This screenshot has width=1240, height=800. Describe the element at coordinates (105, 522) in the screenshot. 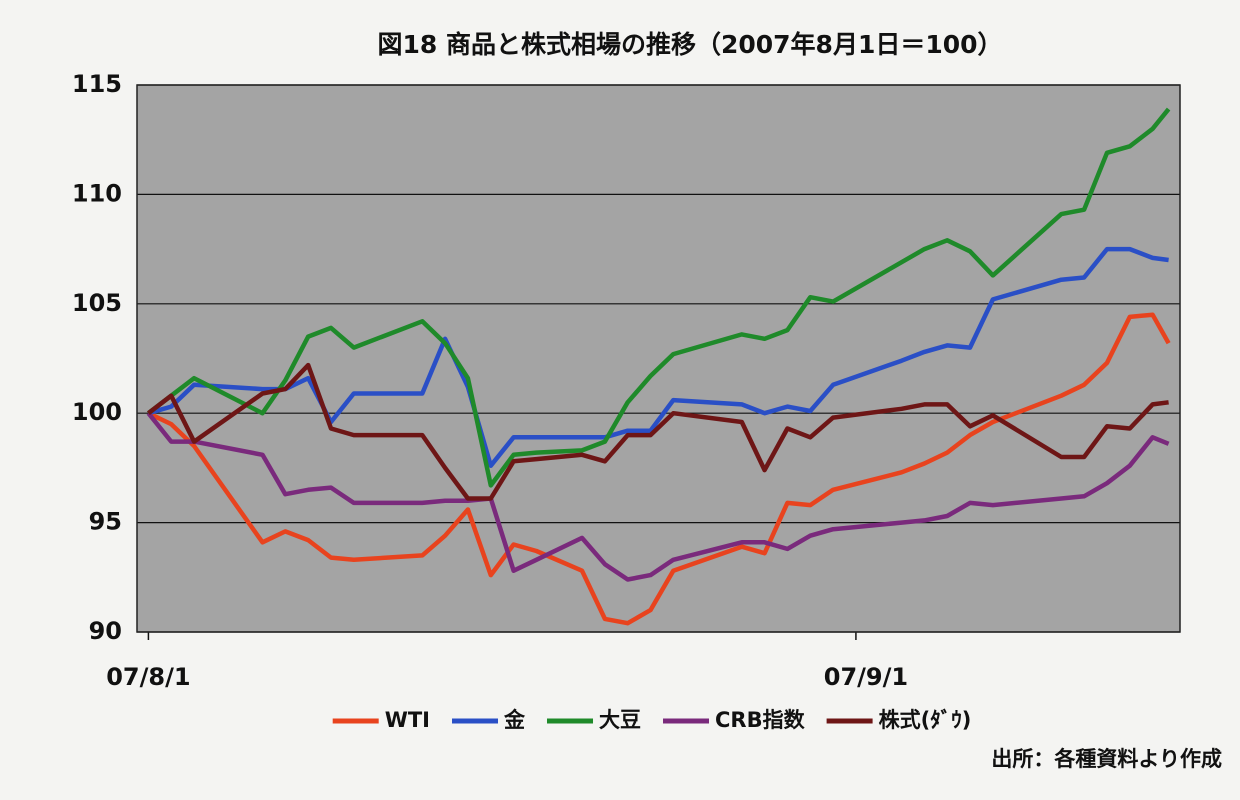

I see `y-tick-label: 95` at that location.